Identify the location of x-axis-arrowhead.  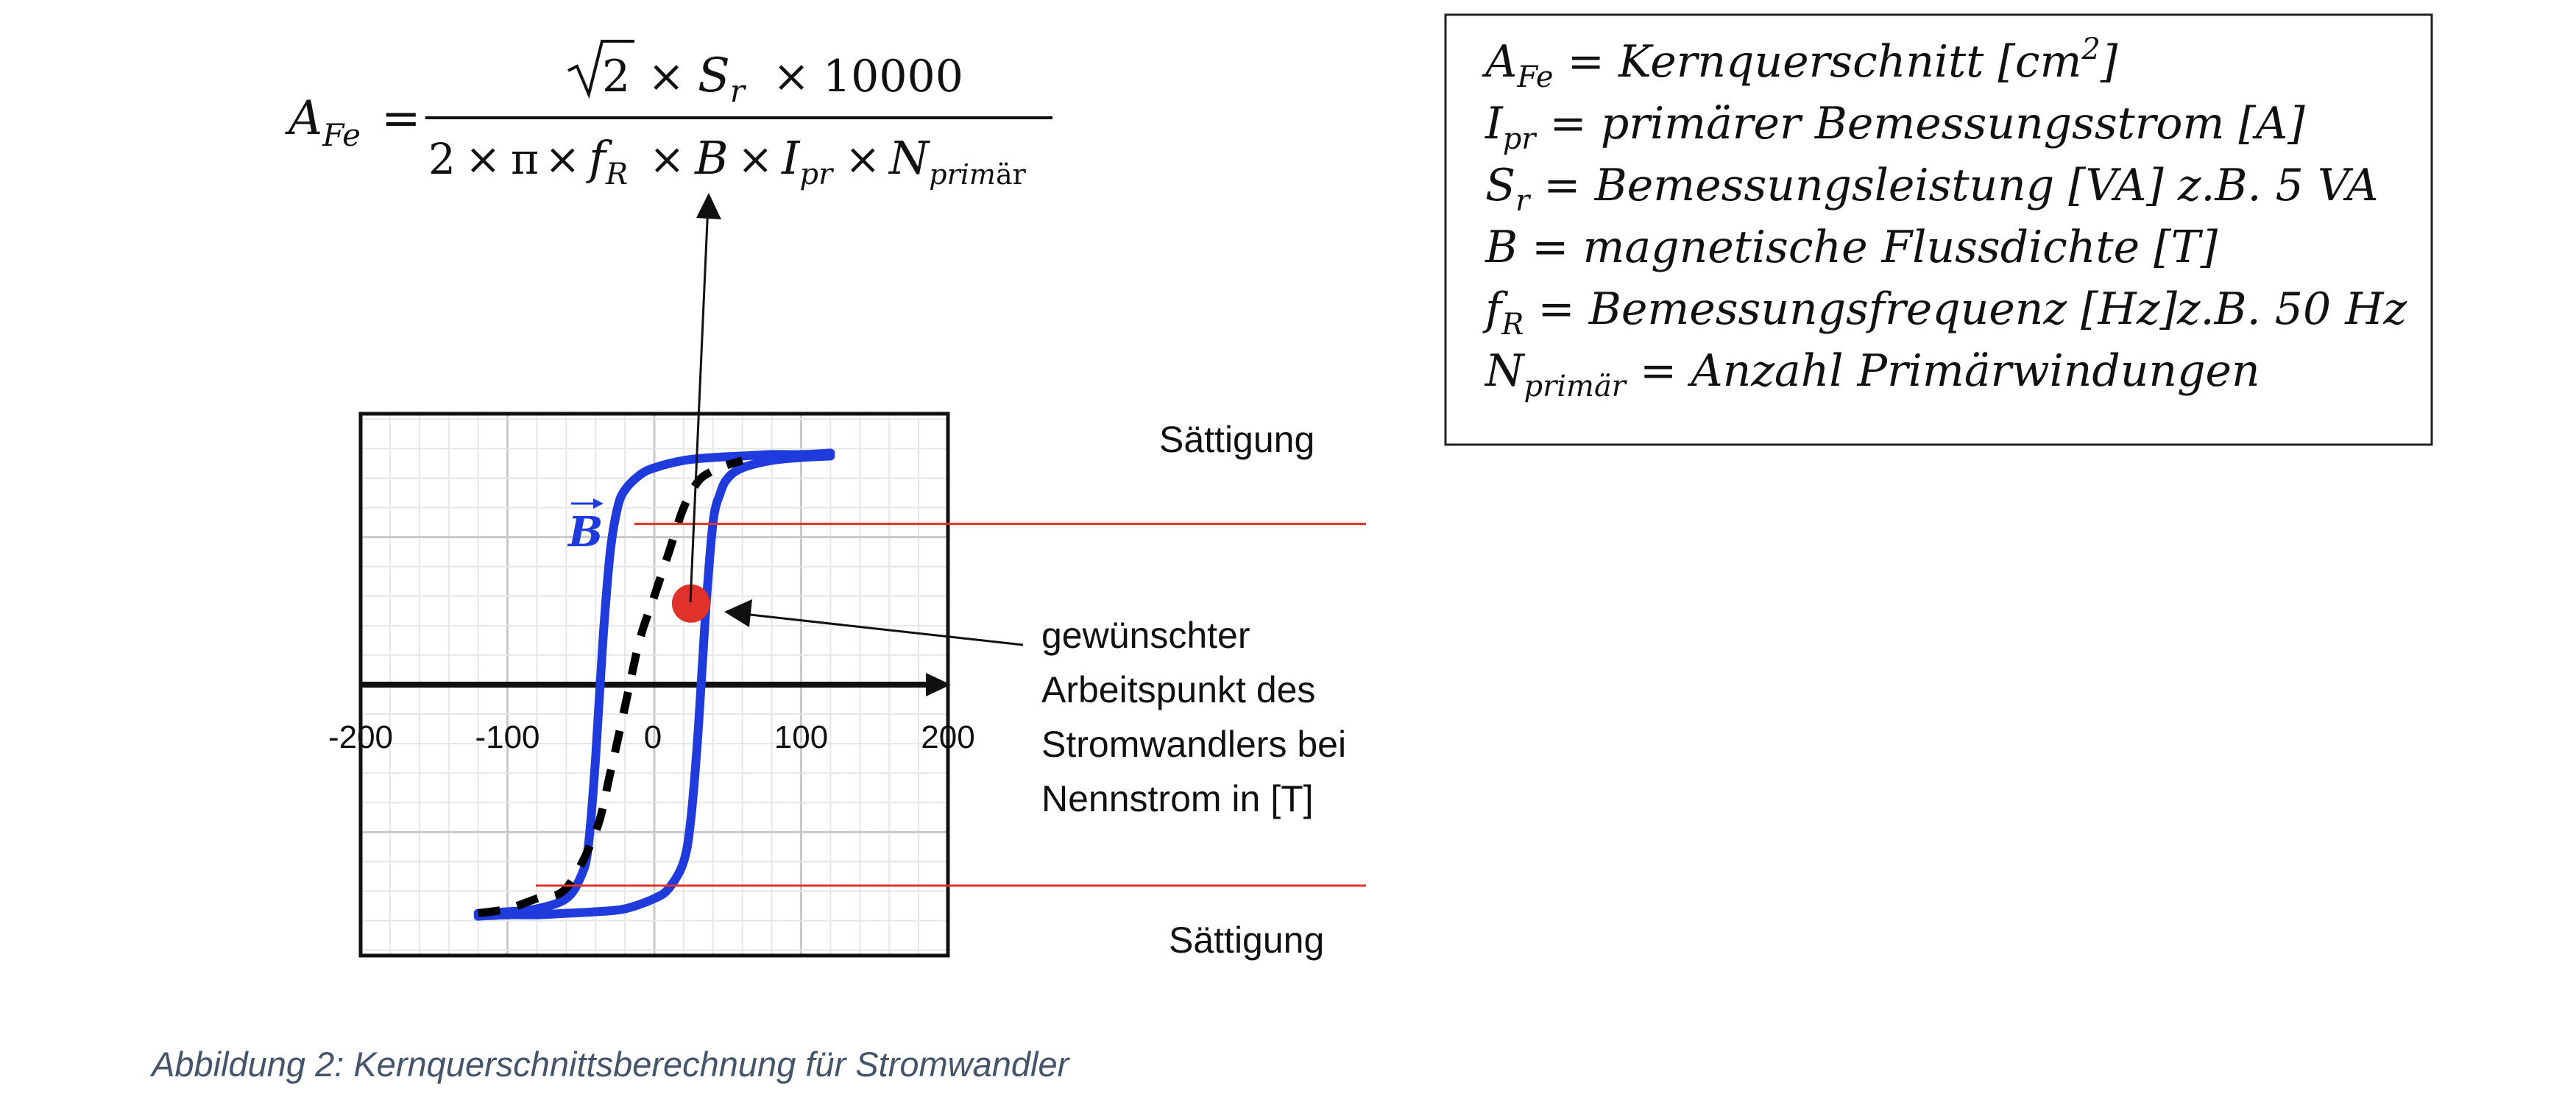
(939, 684).